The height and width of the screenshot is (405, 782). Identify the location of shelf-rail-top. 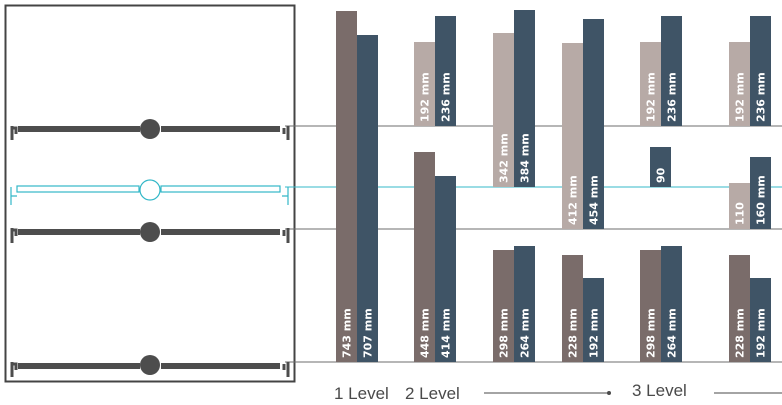
(150, 129).